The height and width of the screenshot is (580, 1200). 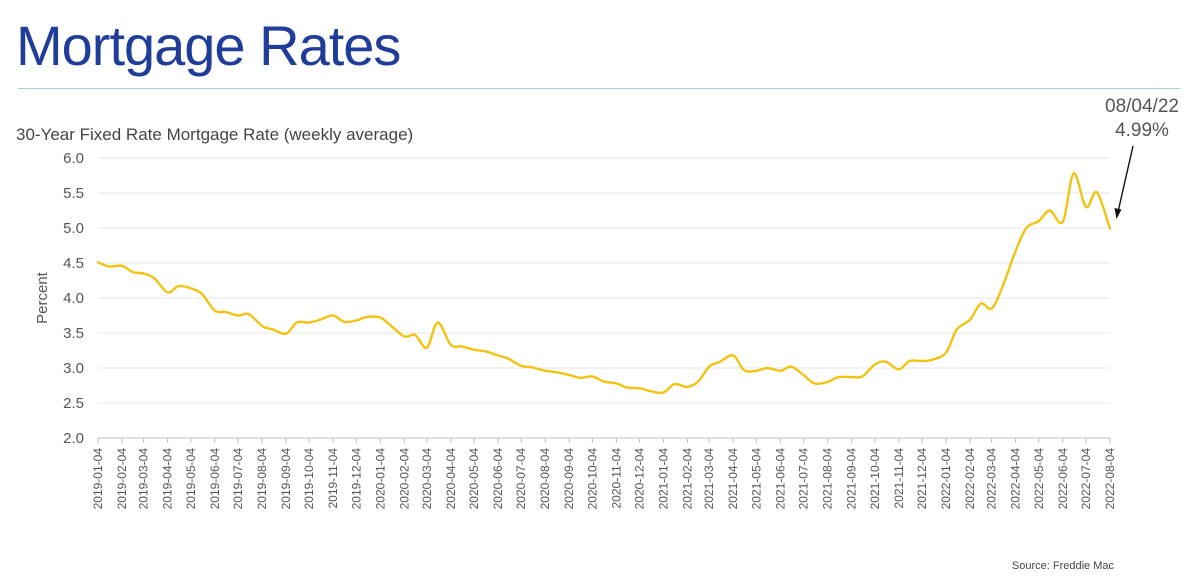 What do you see at coordinates (828, 479) in the screenshot?
I see `x-tick-label: 2021-08-04` at bounding box center [828, 479].